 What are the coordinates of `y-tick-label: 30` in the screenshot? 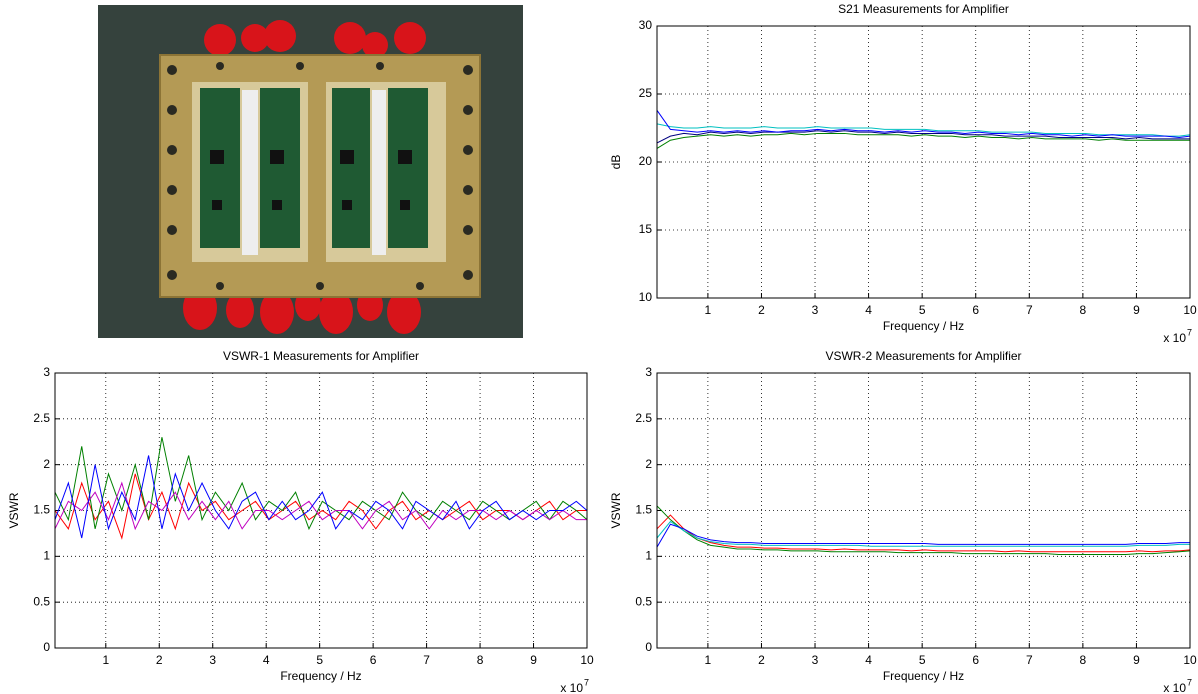 It's located at (646, 25).